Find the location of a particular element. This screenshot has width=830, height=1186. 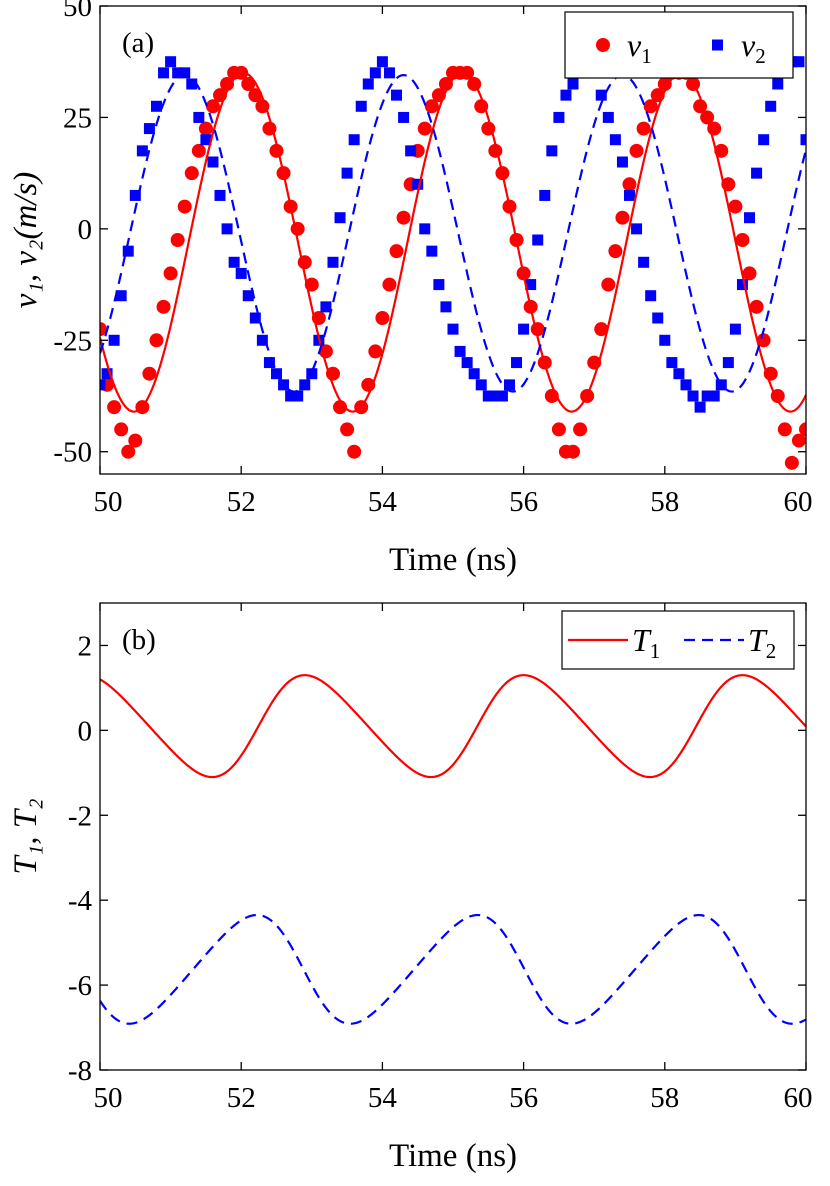

y-tick-label: -2 is located at coordinates (80, 816).